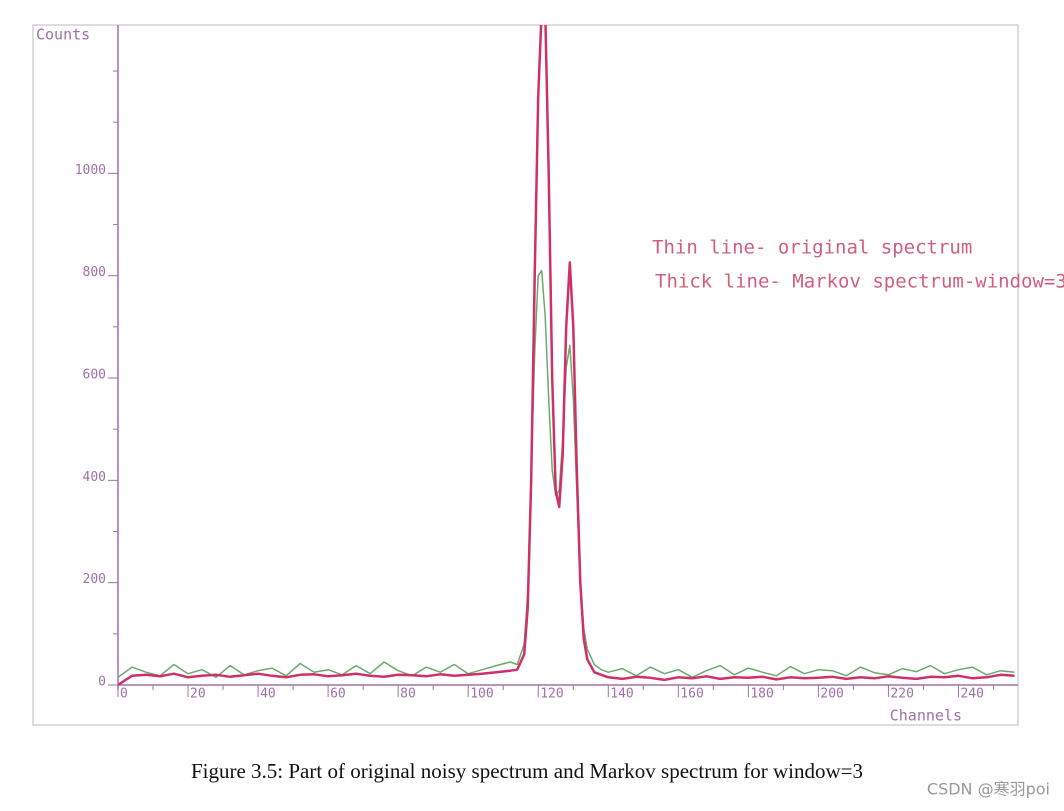 This screenshot has height=811, width=1064. I want to click on x-tick-label: 180, so click(761, 694).